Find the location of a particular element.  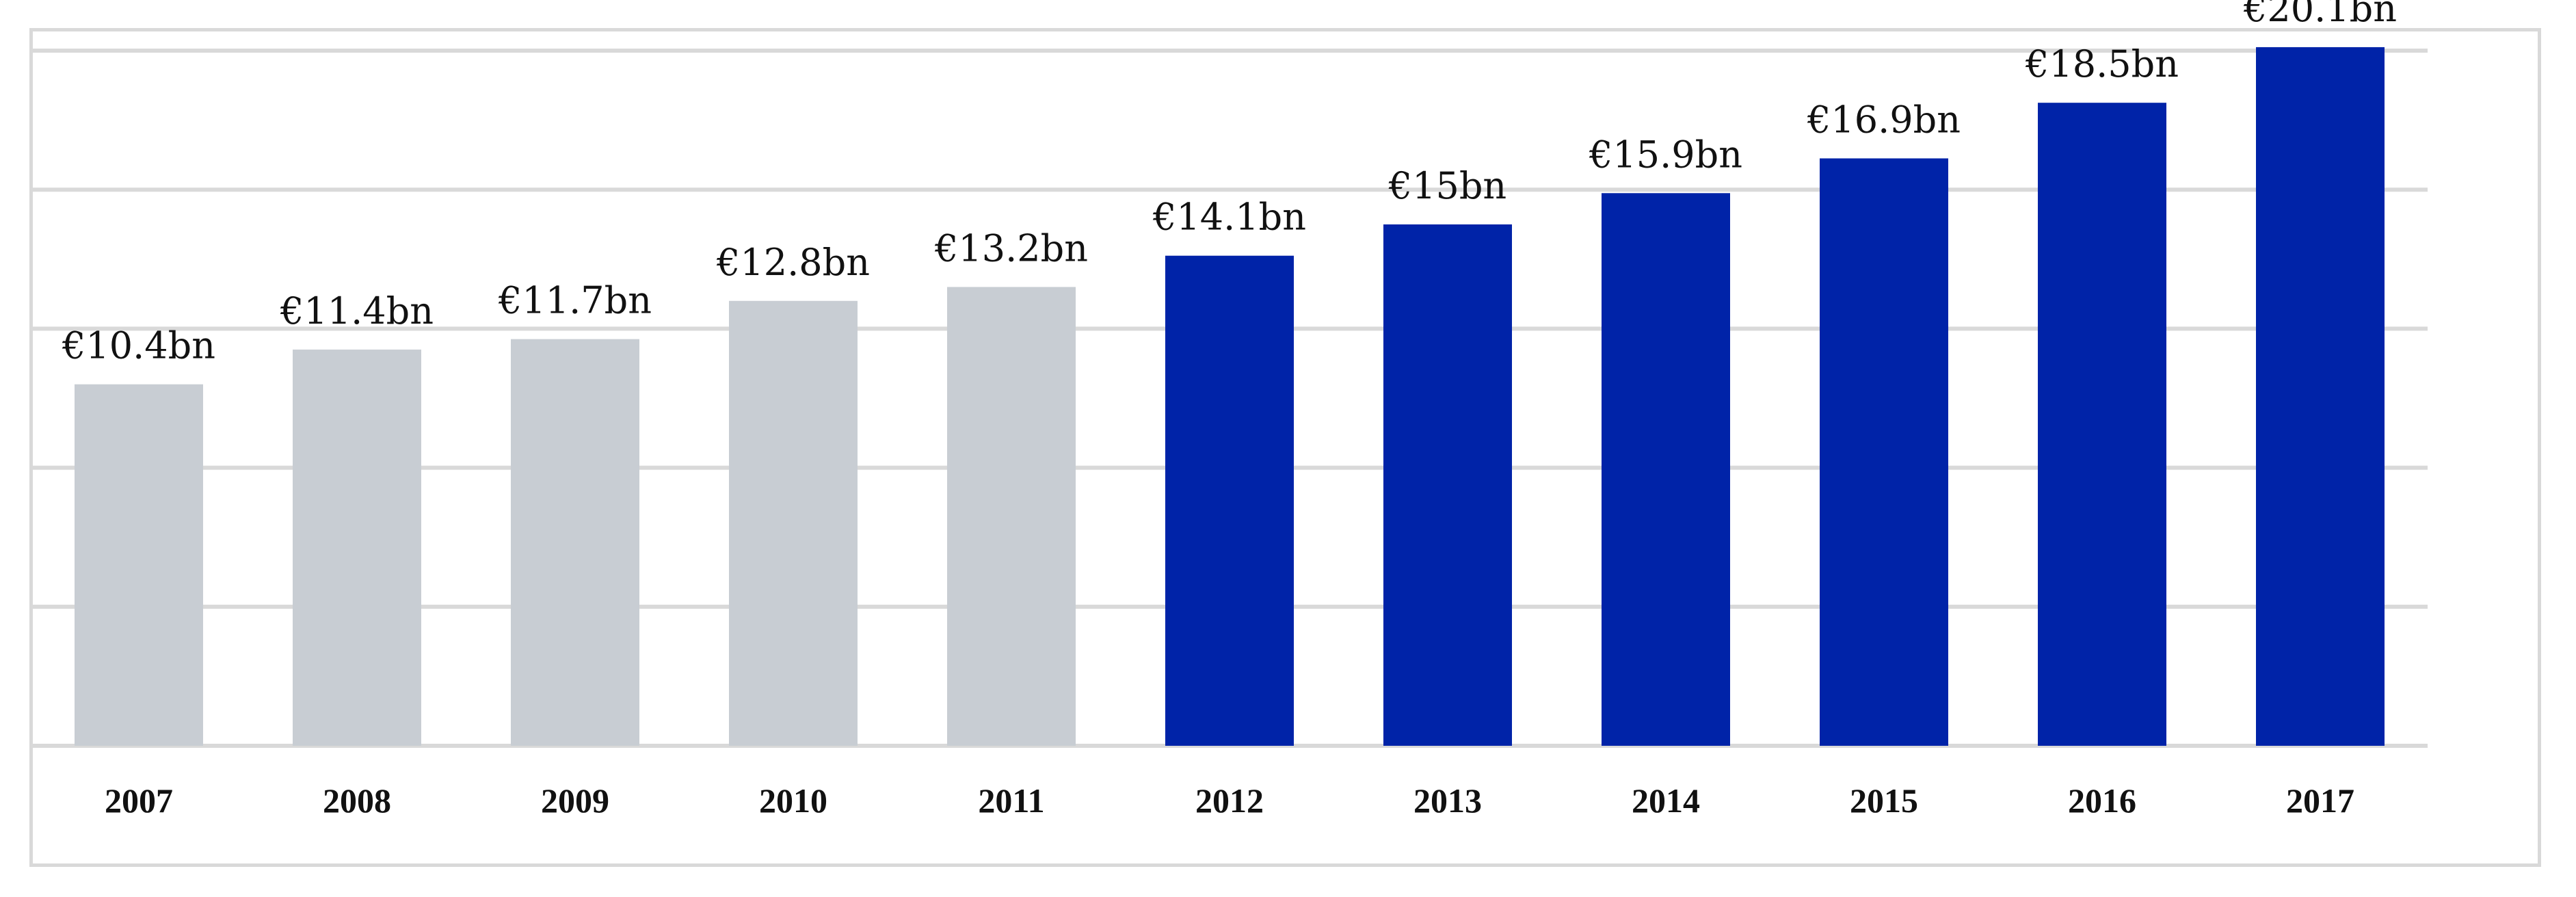

bar-2009 is located at coordinates (575, 542).